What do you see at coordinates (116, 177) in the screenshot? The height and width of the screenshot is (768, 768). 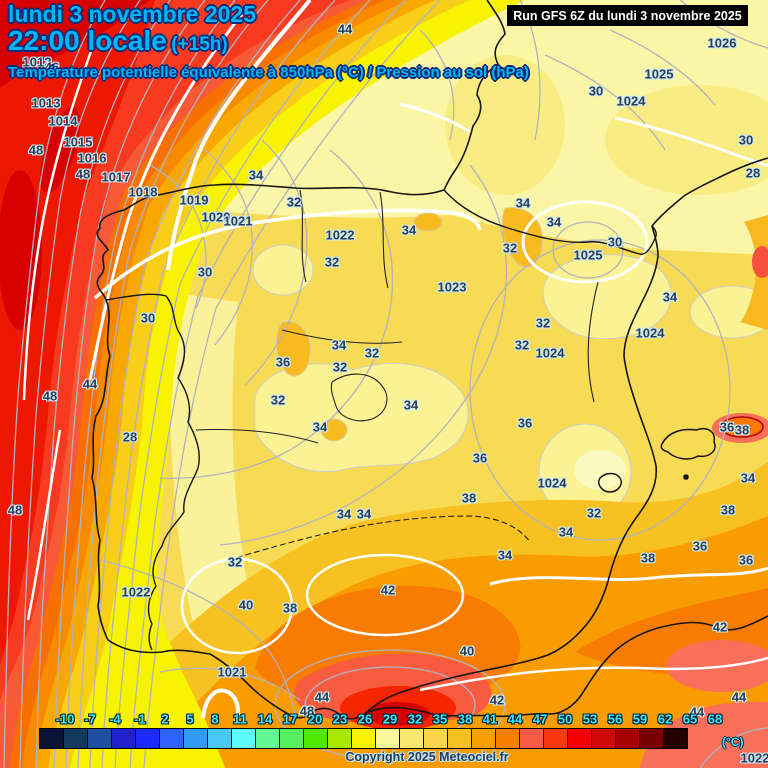 I see `map-pressure-label: 1017` at bounding box center [116, 177].